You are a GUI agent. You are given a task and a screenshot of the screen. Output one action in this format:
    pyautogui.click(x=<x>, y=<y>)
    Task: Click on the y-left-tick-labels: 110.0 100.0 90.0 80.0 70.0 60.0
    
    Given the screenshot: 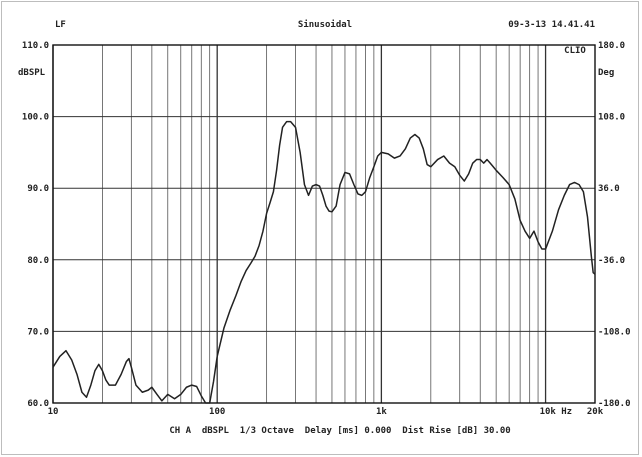 What is the action you would take?
    pyautogui.click(x=35, y=225)
    